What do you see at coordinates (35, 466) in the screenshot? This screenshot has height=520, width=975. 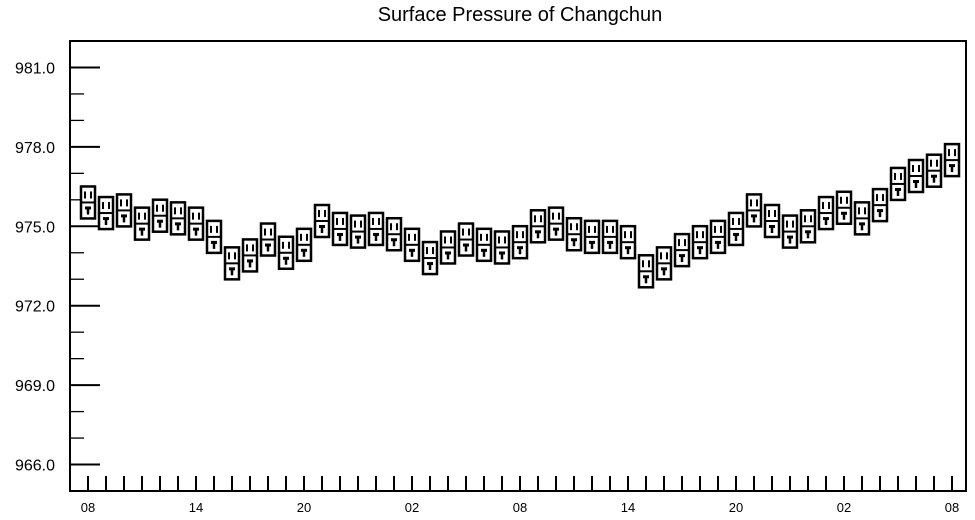 I see `y-tick-label: 966.0` at bounding box center [35, 466].